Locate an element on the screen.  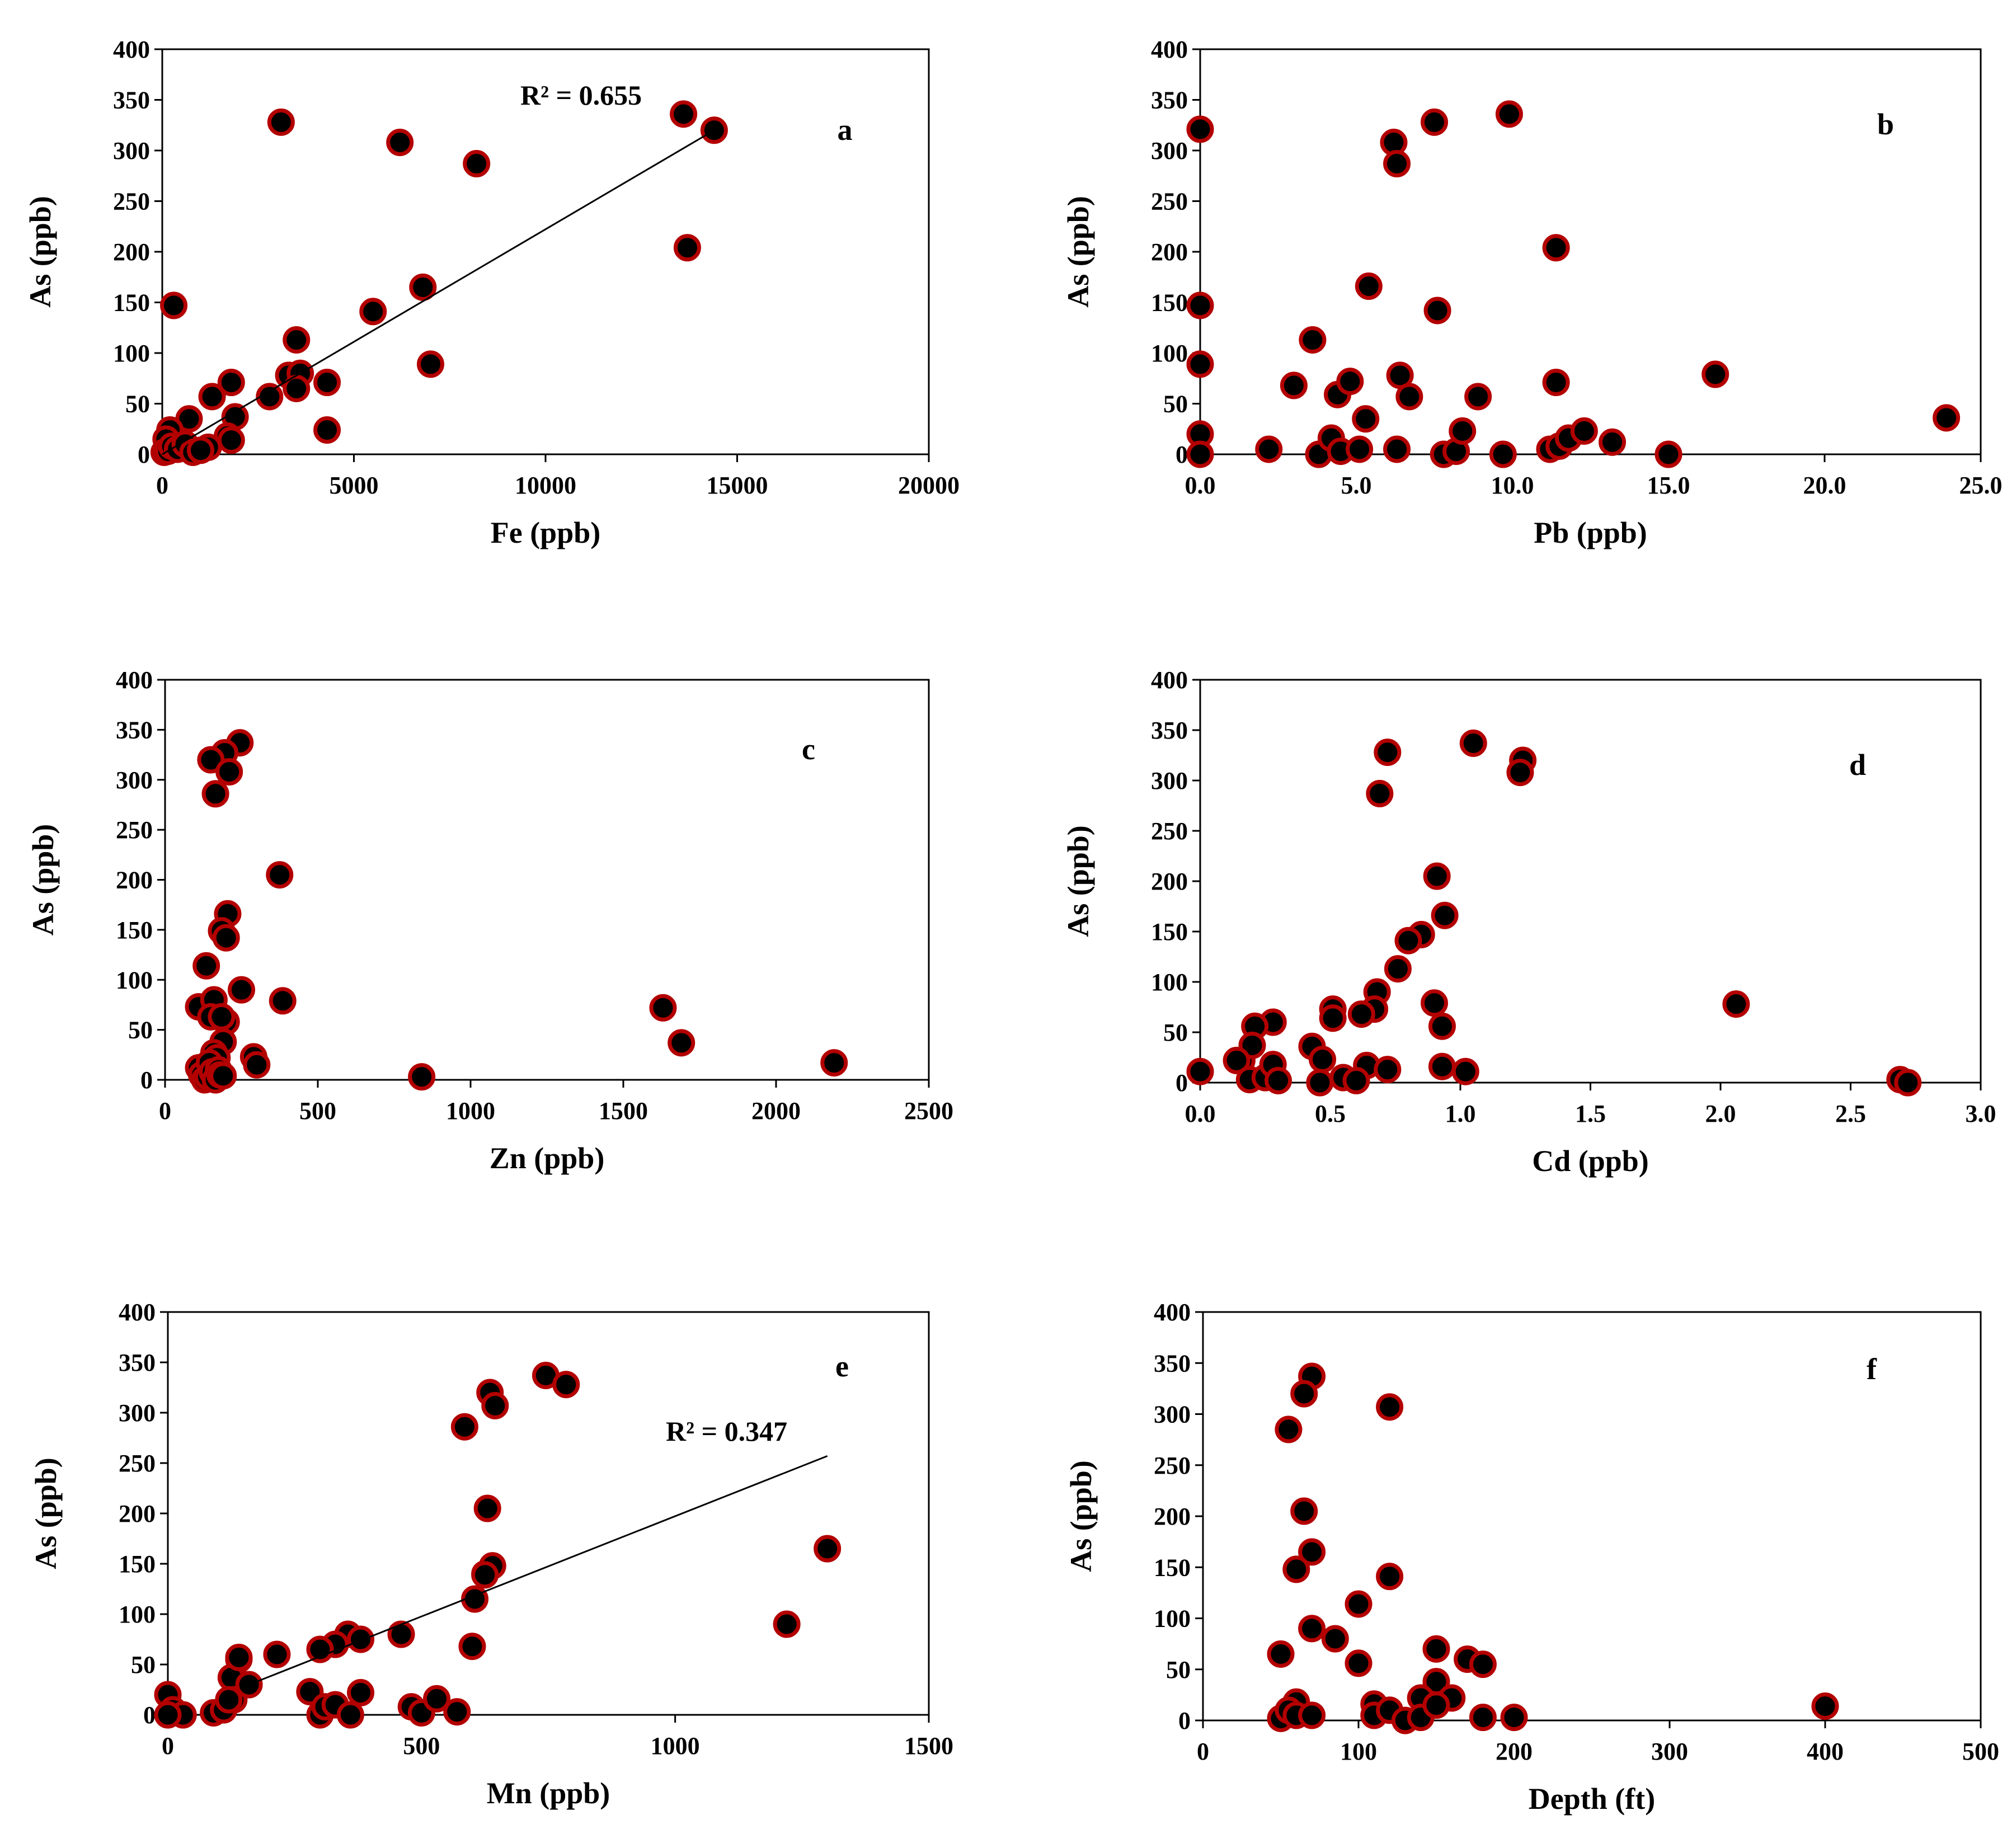
x-axis-title: Pb (ppb) is located at coordinates (1590, 532).